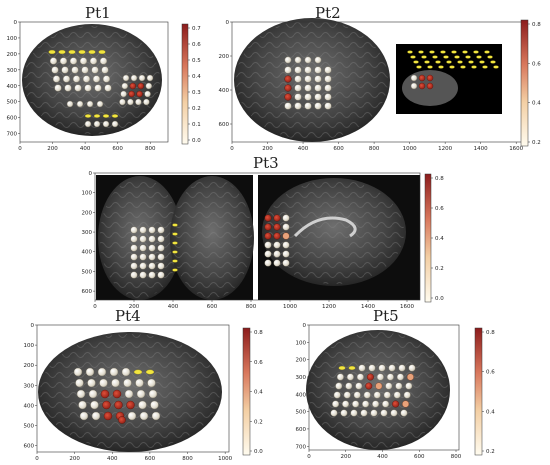  I want to click on pt3-axis-xtick-label: 600, so click(212, 307).